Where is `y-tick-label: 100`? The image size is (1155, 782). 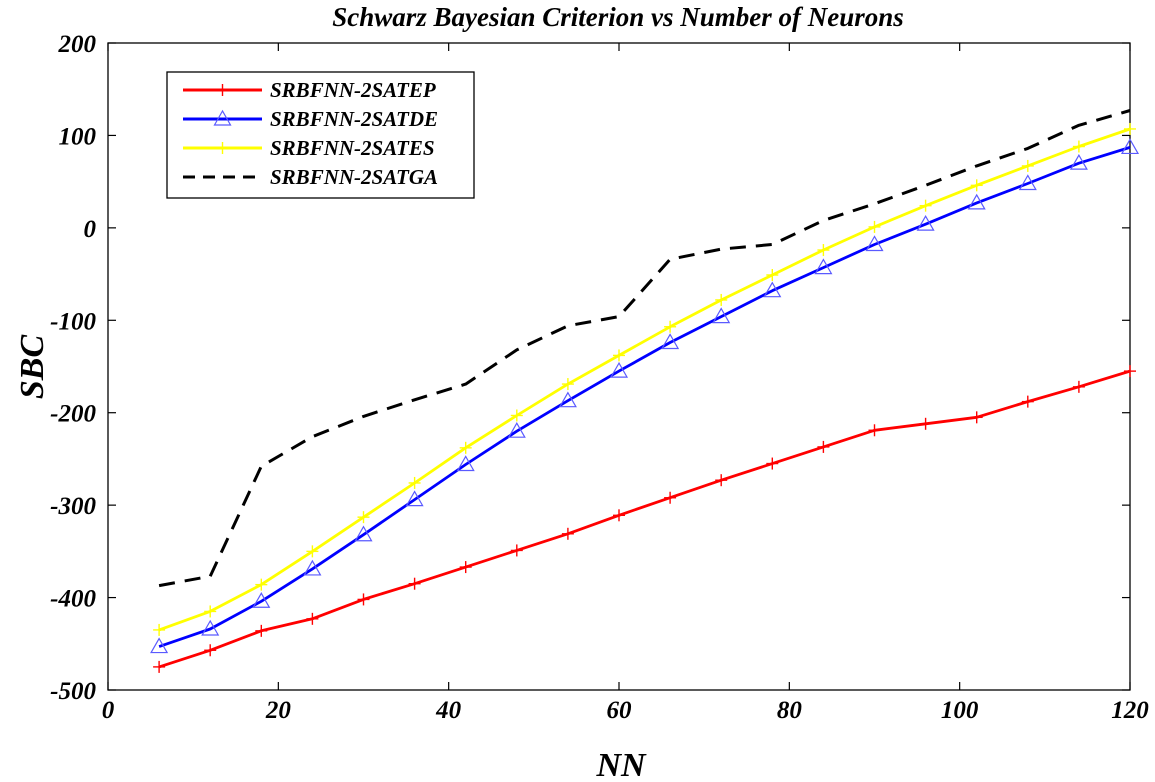
y-tick-label: 100 is located at coordinates (78, 136).